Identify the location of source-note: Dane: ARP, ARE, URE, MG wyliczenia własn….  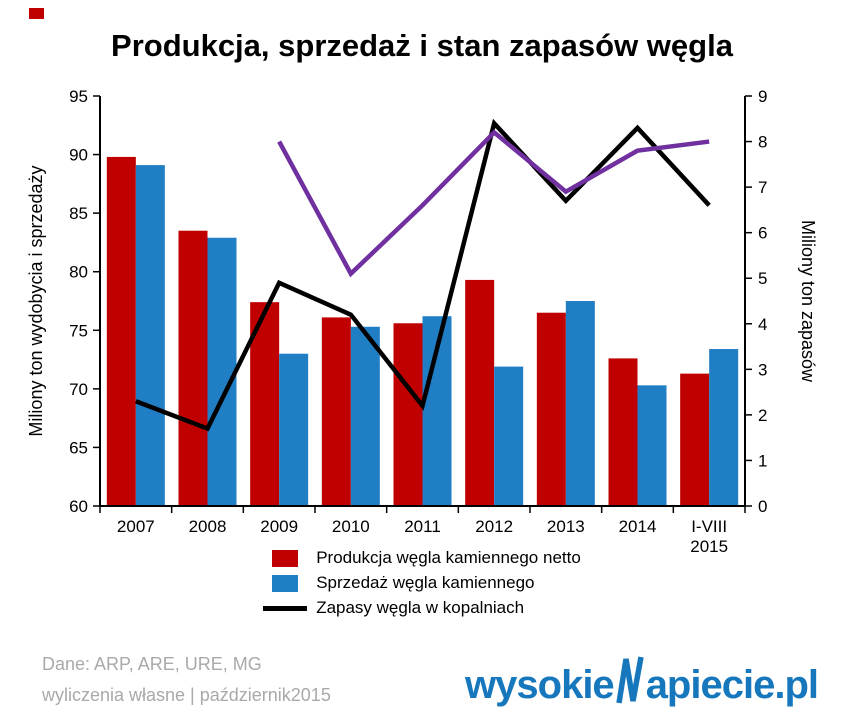
(186, 680).